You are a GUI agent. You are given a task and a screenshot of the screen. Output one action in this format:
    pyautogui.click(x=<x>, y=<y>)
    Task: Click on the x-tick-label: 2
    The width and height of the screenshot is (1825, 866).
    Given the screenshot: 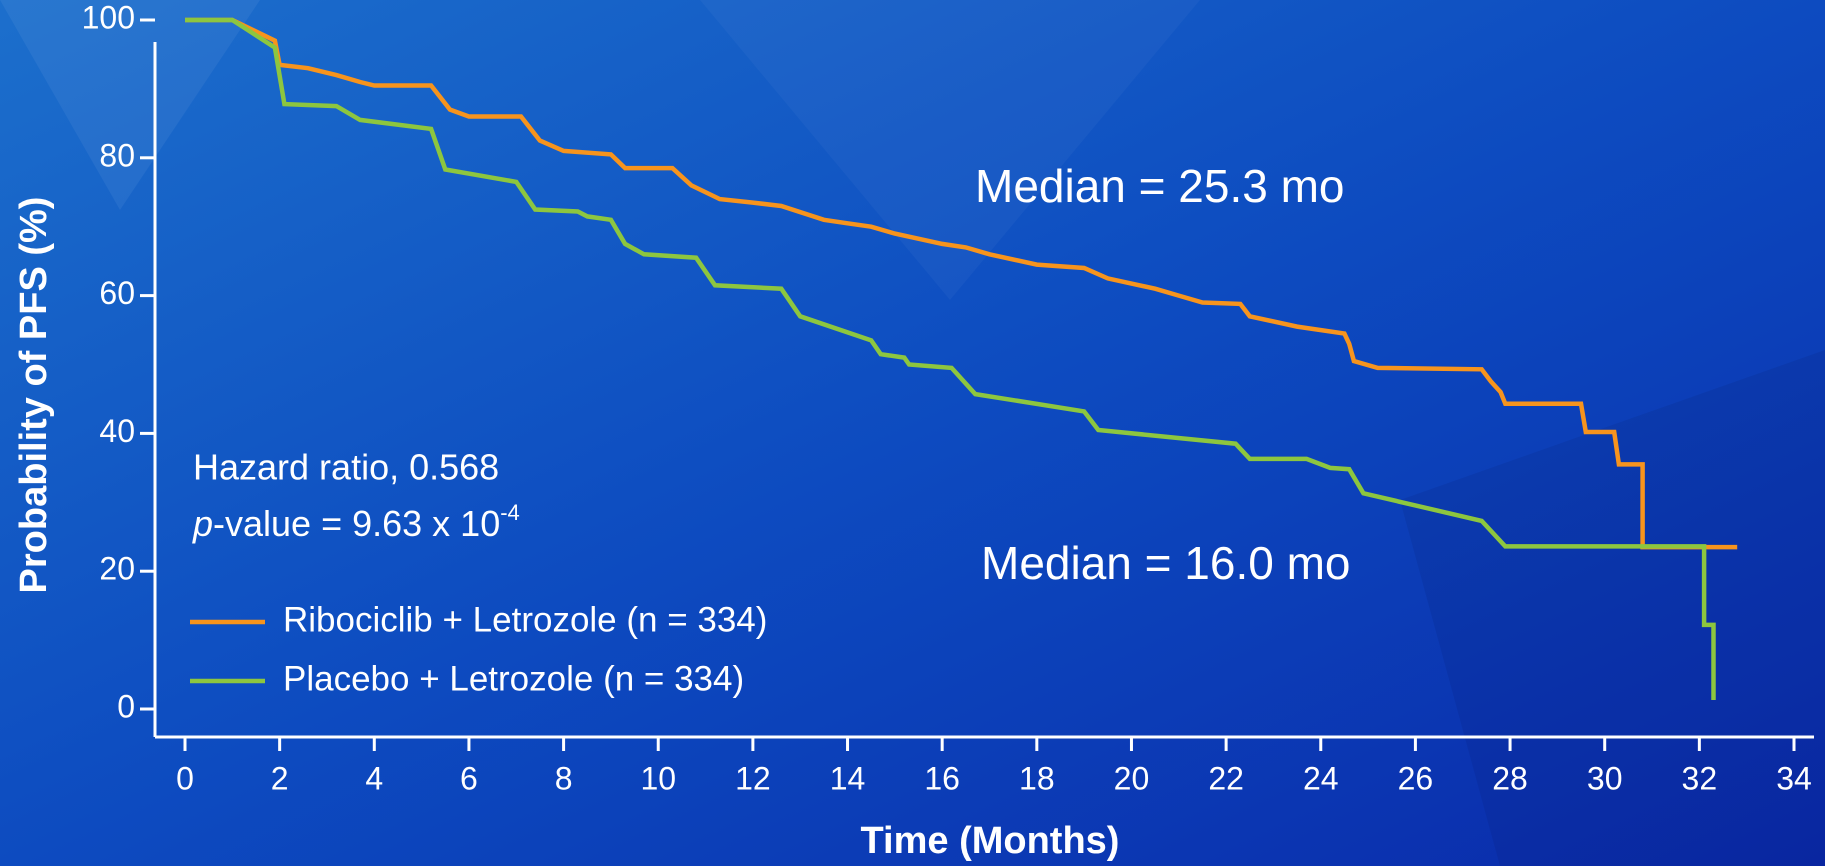 What is the action you would take?
    pyautogui.click(x=280, y=778)
    